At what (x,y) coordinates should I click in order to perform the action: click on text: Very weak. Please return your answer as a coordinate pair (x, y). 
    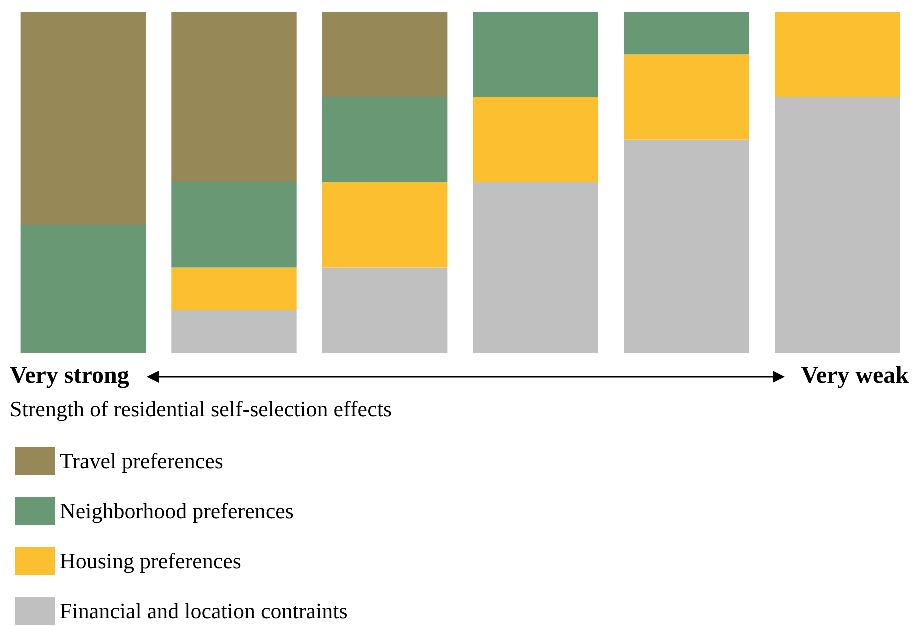
    Looking at the image, I should click on (855, 376).